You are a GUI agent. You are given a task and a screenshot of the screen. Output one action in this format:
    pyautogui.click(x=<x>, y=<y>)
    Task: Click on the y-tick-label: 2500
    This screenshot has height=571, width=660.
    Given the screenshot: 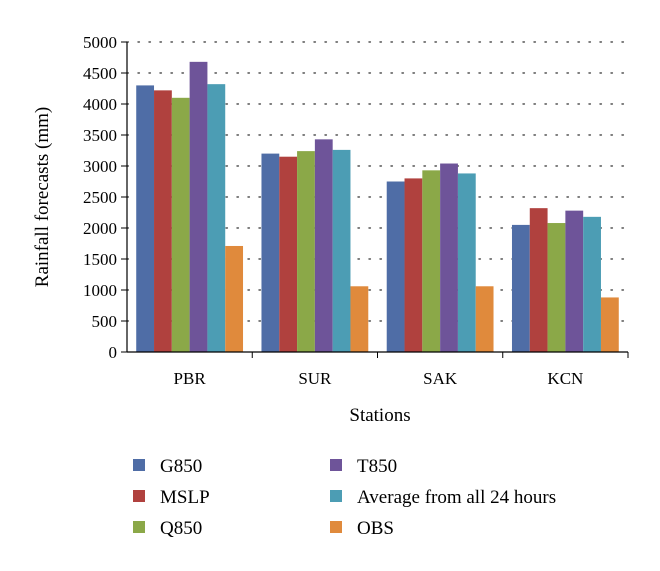 What is the action you would take?
    pyautogui.click(x=100, y=197)
    